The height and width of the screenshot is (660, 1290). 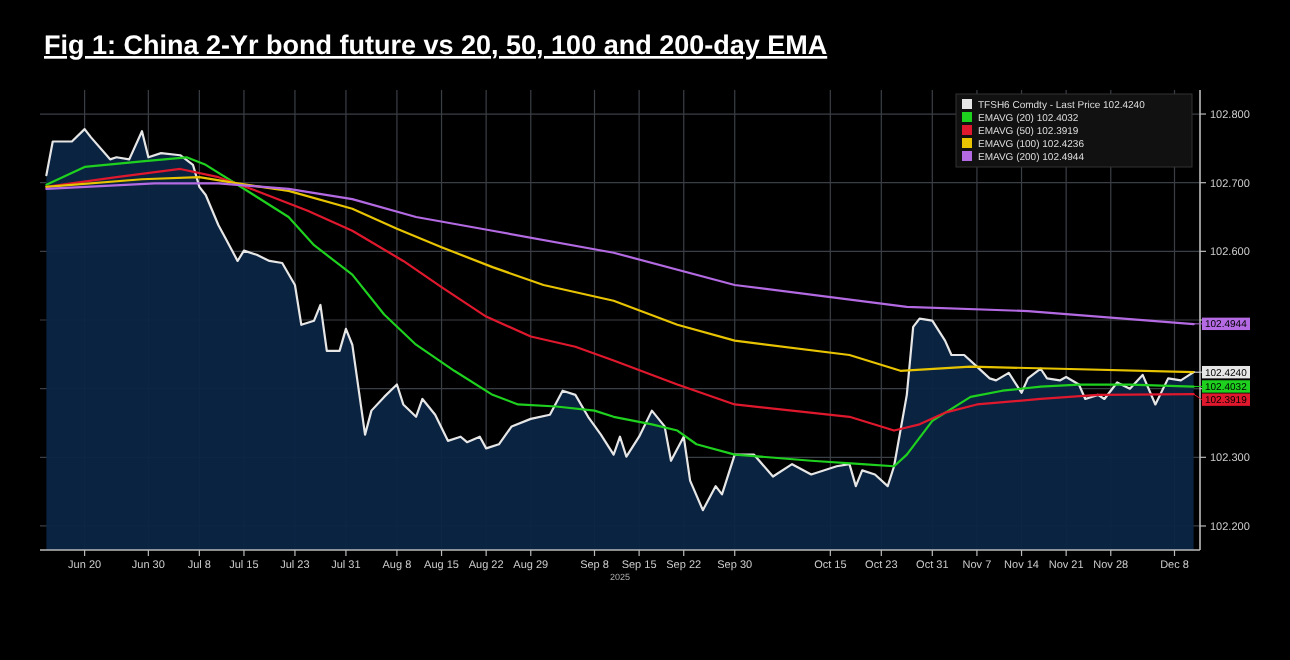 What do you see at coordinates (436, 45) in the screenshot?
I see `chart-title: Fig 1: China 2-Yr bond future vs 20, 50, 100 and 200-day EMA` at bounding box center [436, 45].